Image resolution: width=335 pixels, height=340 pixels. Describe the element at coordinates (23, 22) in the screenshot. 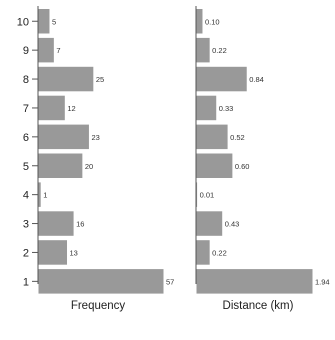

I see `y-tick-label-10: 10` at that location.